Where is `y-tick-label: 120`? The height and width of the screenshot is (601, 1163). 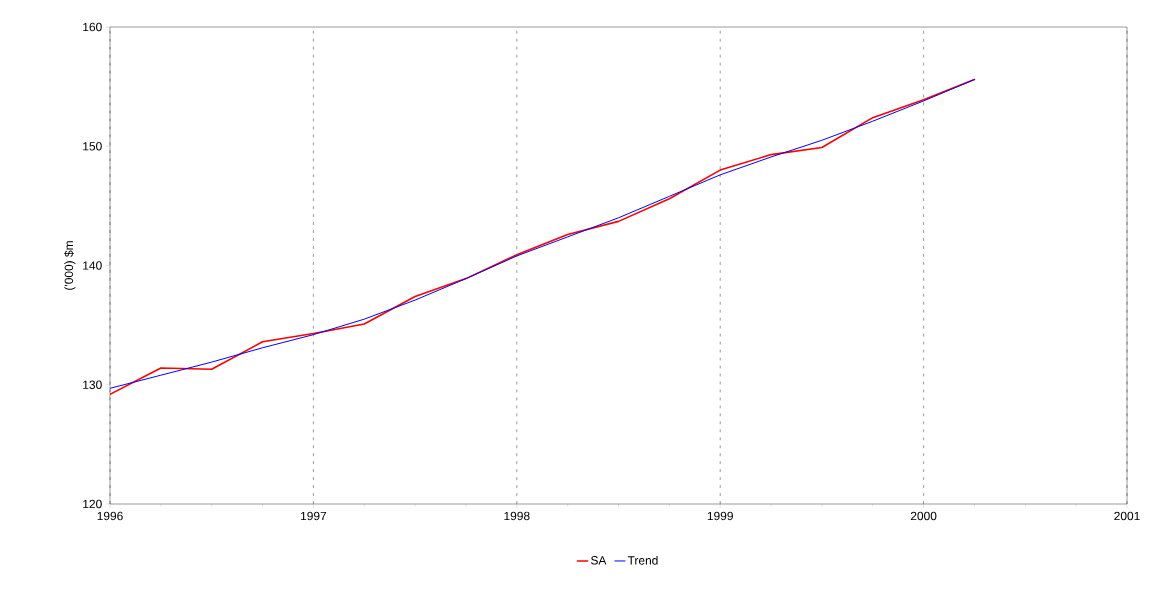 y-tick-label: 120 is located at coordinates (92, 504).